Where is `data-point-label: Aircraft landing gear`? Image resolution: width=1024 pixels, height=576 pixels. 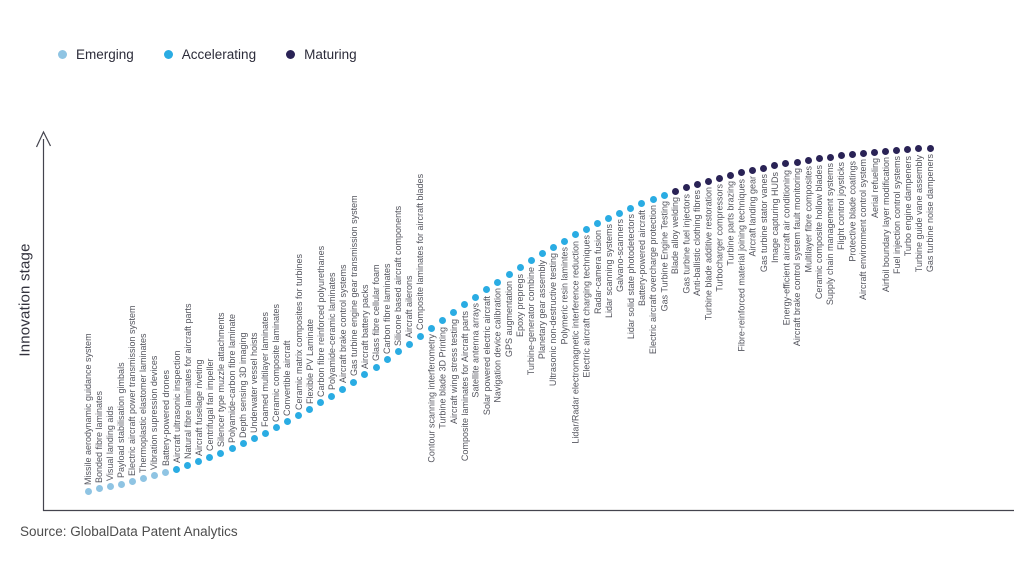
data-point-label: Aircraft landing gear is located at coordinates (752, 216).